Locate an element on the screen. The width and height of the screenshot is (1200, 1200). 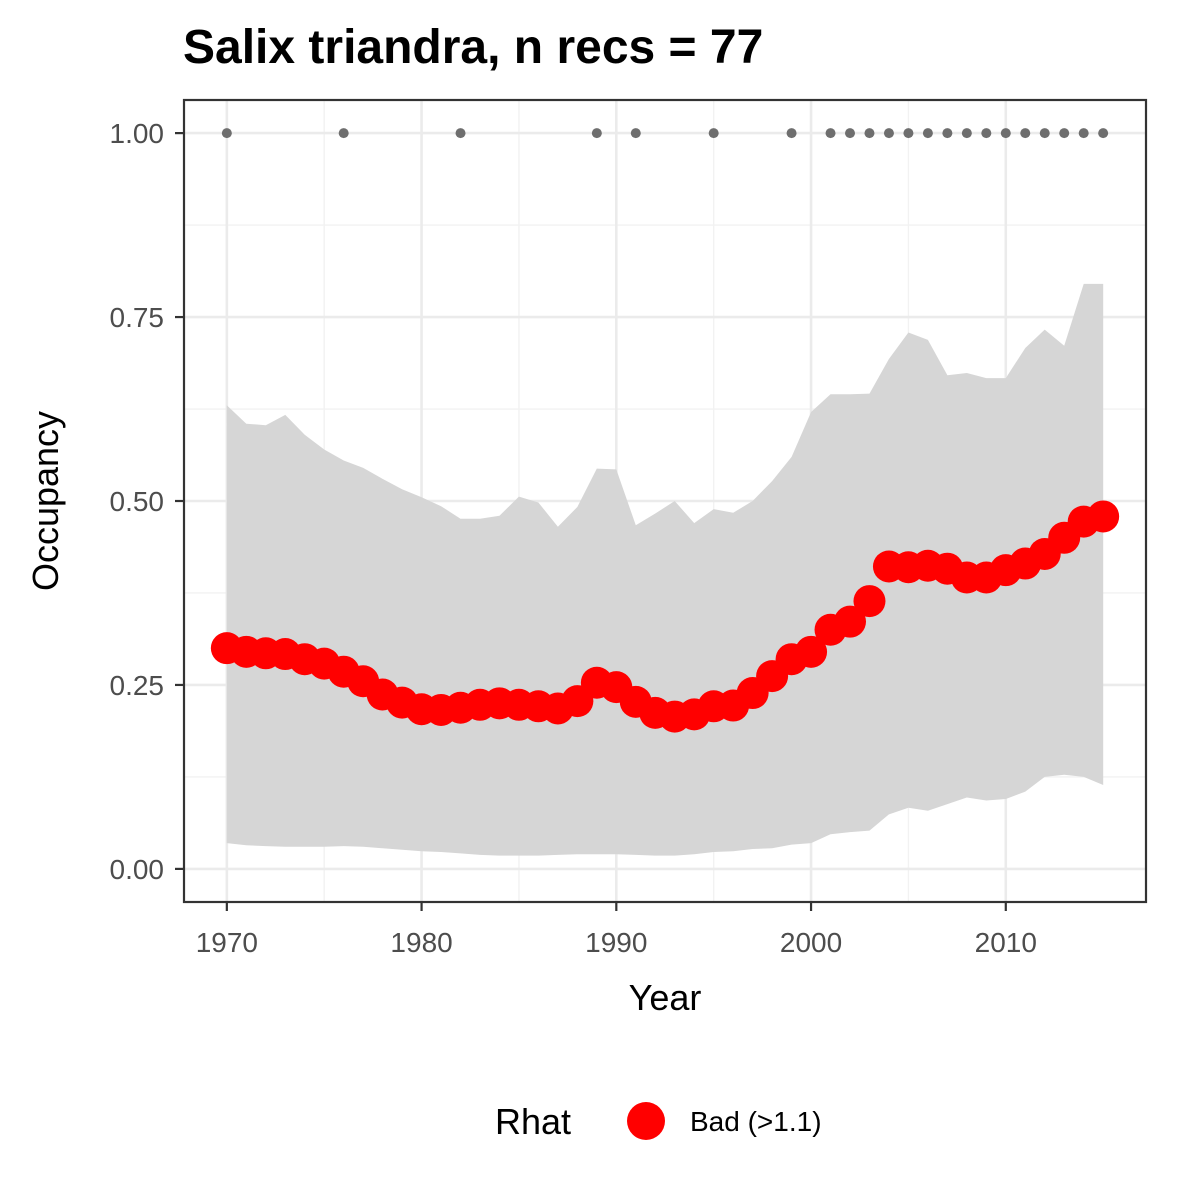
occupancy-points is located at coordinates (665, 616).